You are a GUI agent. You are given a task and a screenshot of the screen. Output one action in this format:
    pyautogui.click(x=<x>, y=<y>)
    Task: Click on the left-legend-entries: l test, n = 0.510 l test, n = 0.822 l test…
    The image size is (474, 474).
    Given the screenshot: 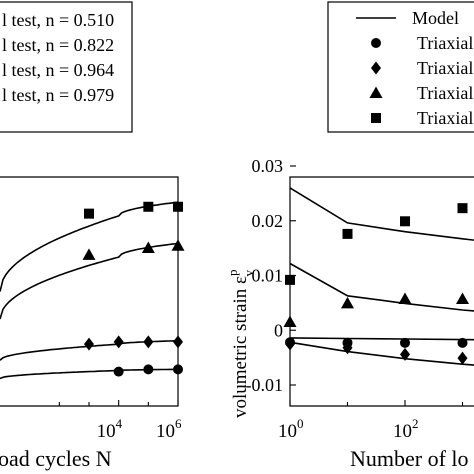 What is the action you would take?
    pyautogui.click(x=58, y=57)
    